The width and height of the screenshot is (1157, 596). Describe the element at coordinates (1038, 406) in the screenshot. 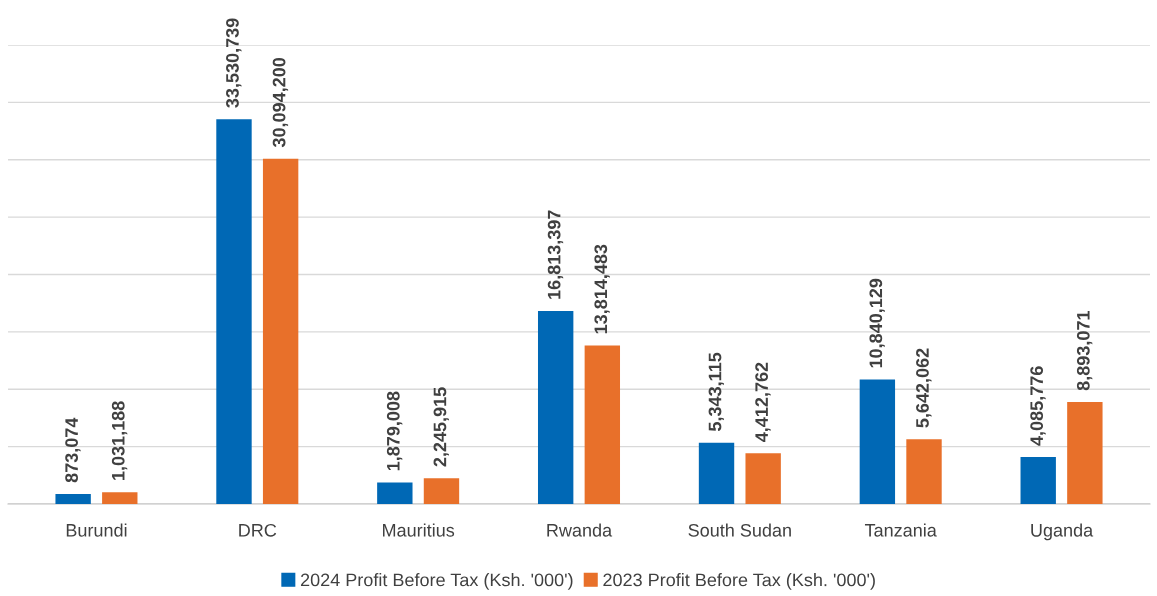

I see `data-label: 4,085,776` at that location.